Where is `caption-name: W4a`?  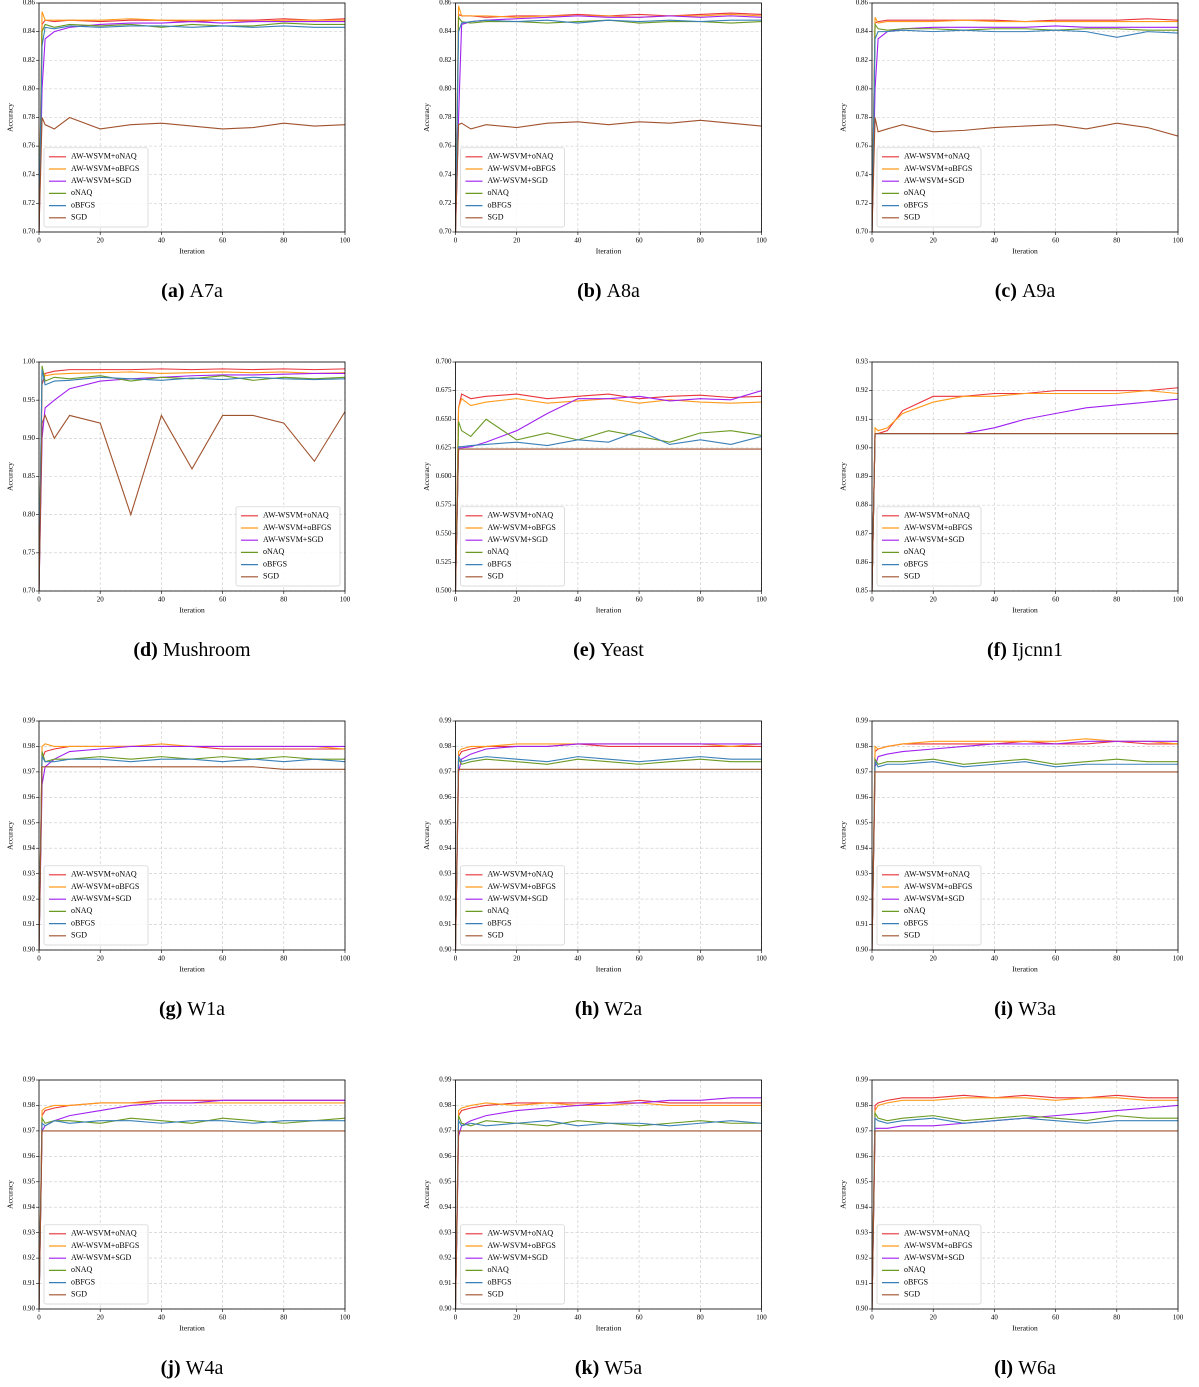 caption-name: W4a is located at coordinates (205, 1368).